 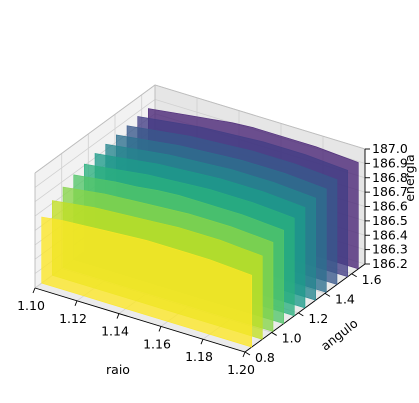 I want to click on x-tick-label: 1.12, so click(x=73, y=318).